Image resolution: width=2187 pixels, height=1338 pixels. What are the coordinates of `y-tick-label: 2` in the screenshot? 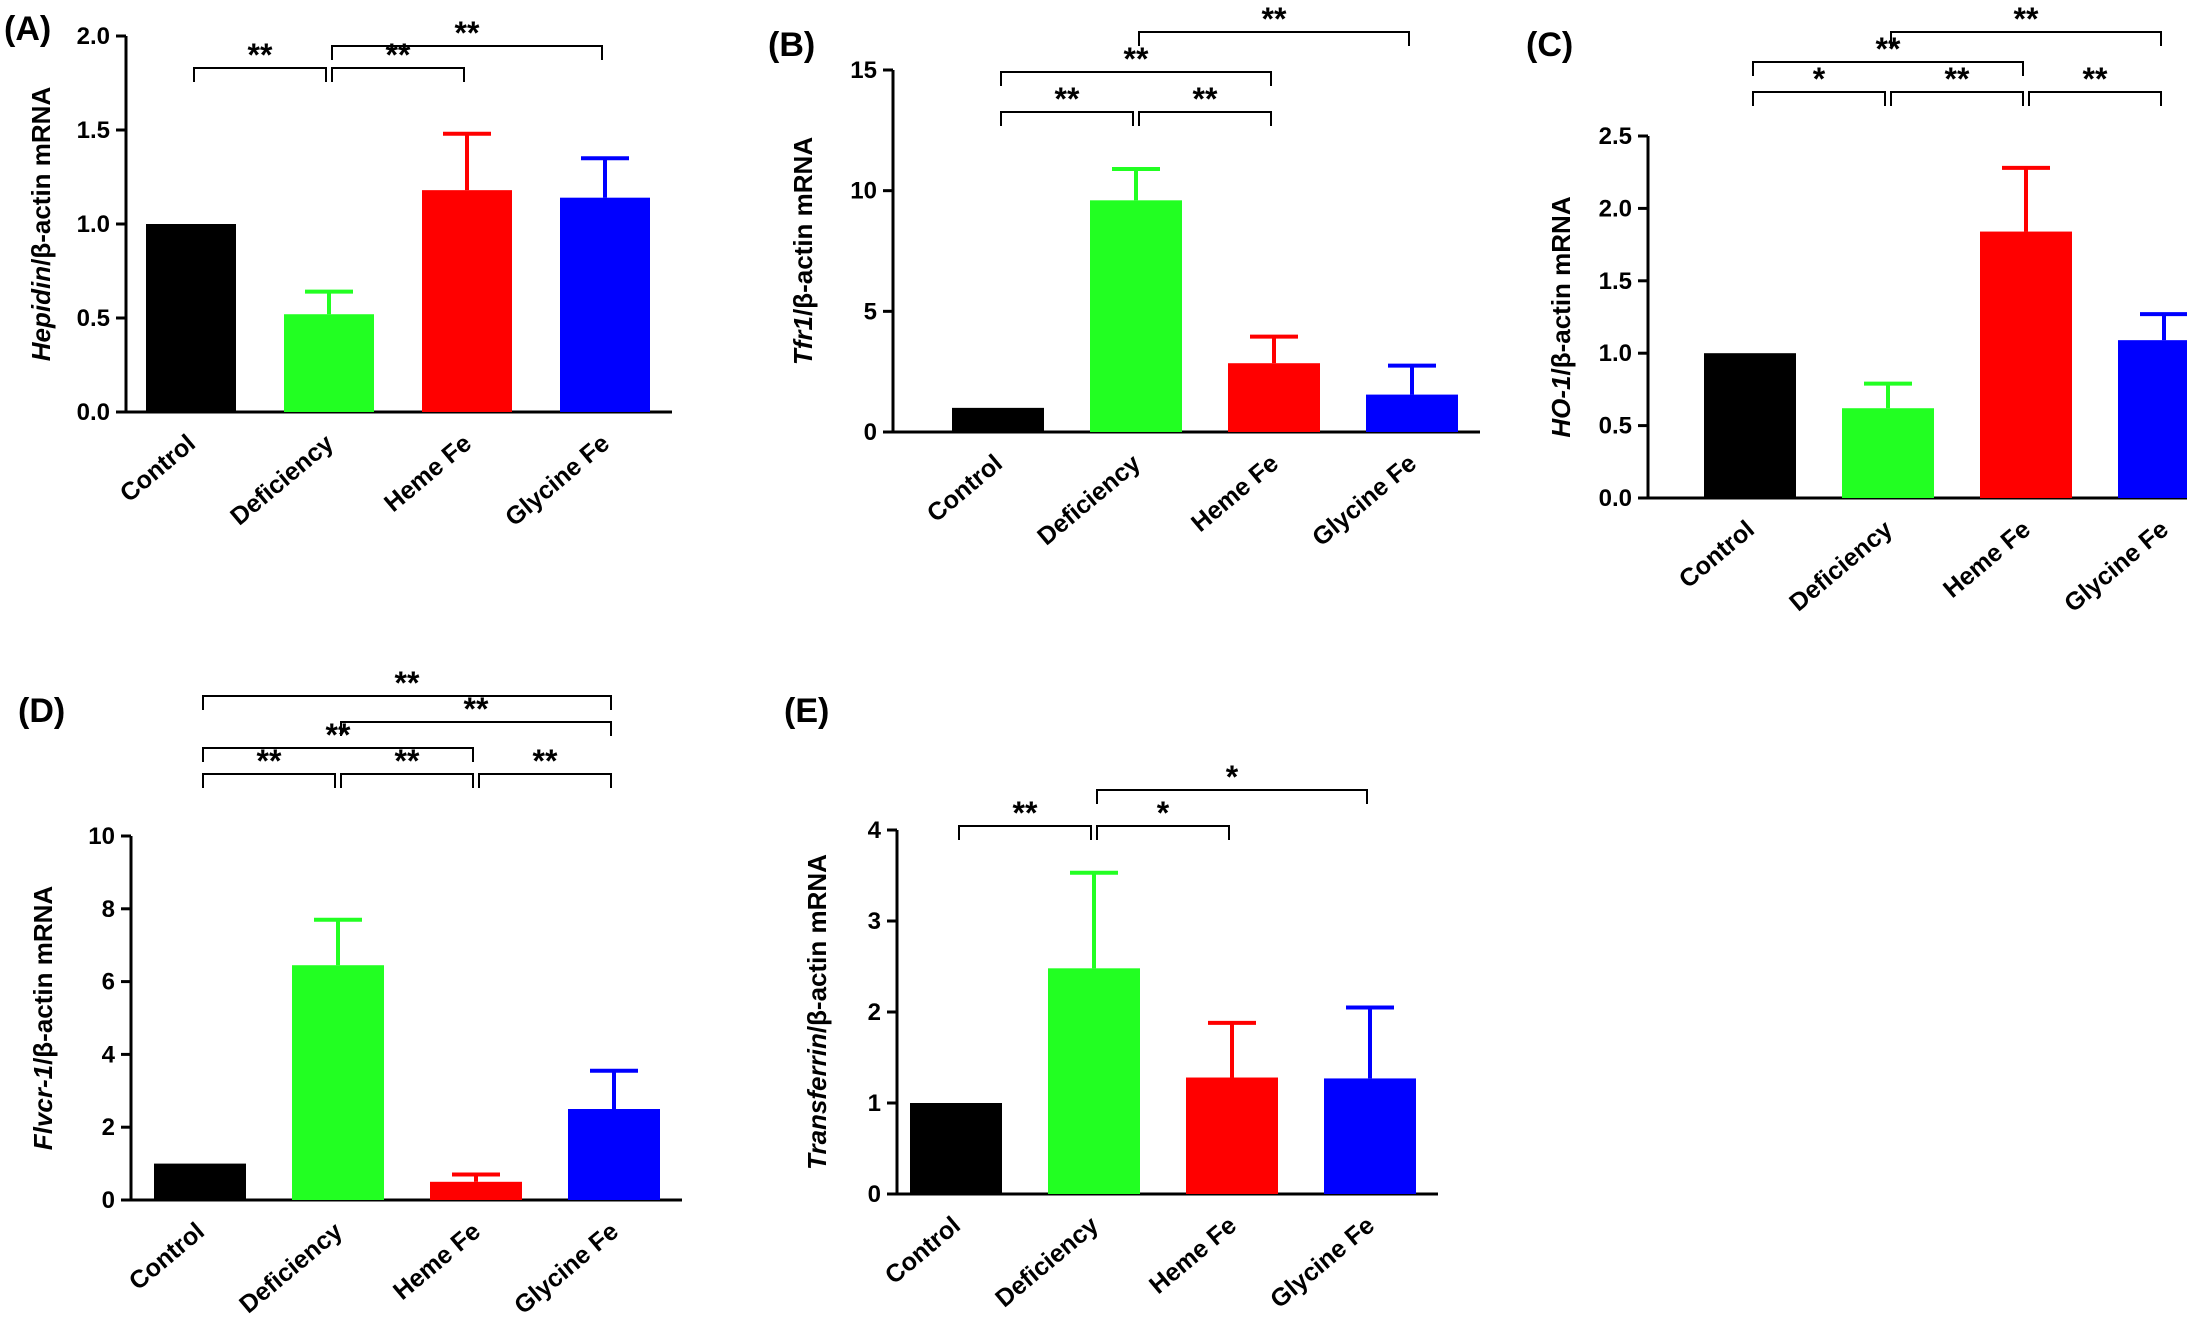 It's located at (108, 1127).